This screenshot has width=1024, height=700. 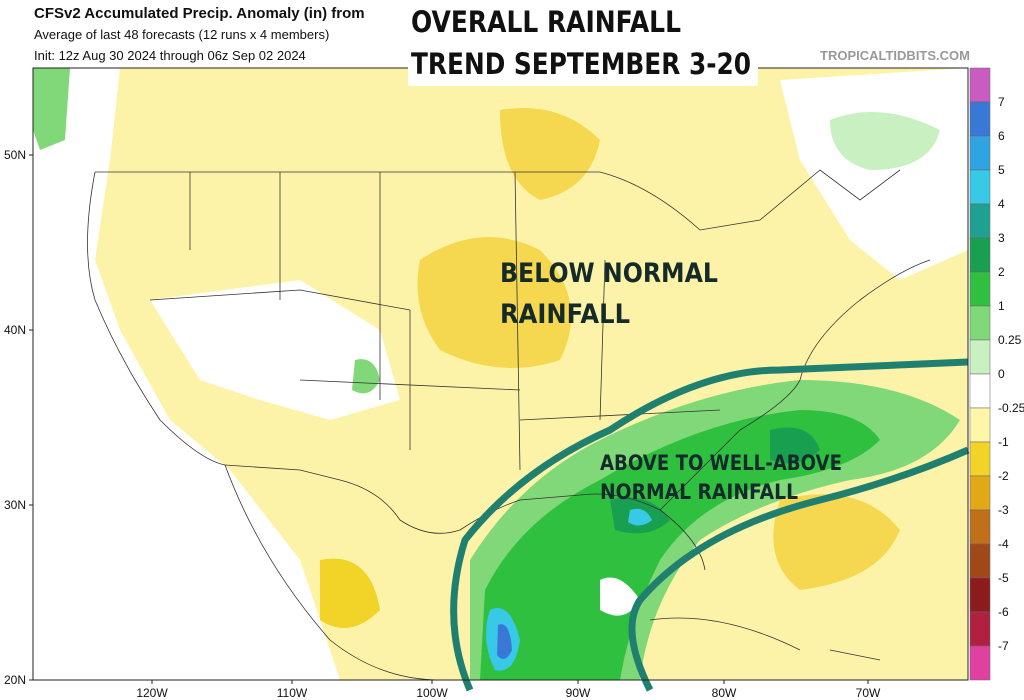 I want to click on lon-label: 100W, so click(x=432, y=693).